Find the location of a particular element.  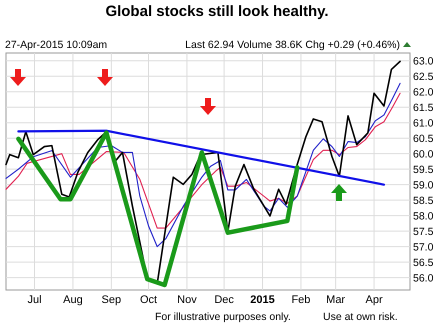

y-tick-label: 56.0 is located at coordinates (423, 278).